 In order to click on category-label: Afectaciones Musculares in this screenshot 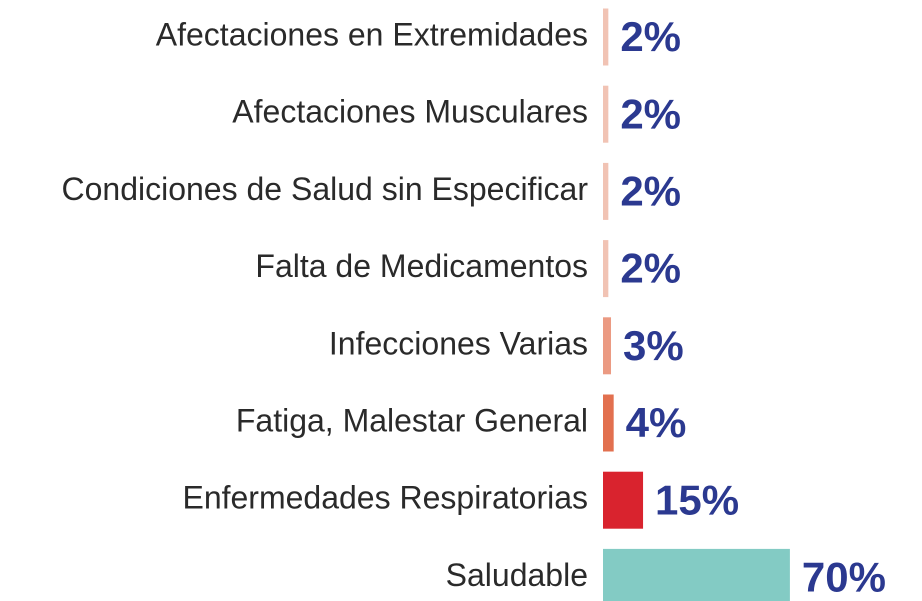, I will do `click(410, 112)`.